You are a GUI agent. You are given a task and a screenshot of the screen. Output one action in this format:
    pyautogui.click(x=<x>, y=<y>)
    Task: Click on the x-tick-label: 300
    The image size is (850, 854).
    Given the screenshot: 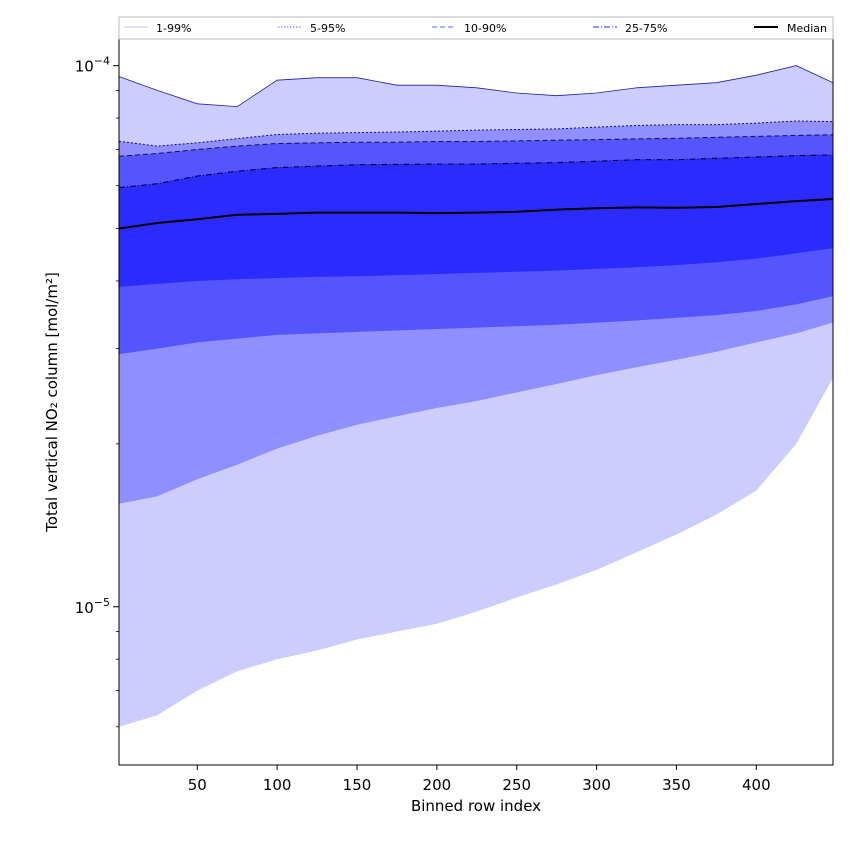 What is the action you would take?
    pyautogui.click(x=596, y=785)
    